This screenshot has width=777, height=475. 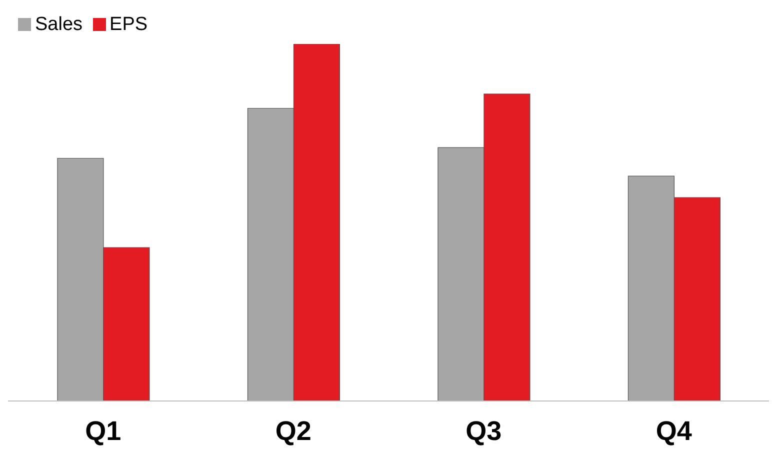 I want to click on x-tick-label: Q3, so click(x=484, y=431).